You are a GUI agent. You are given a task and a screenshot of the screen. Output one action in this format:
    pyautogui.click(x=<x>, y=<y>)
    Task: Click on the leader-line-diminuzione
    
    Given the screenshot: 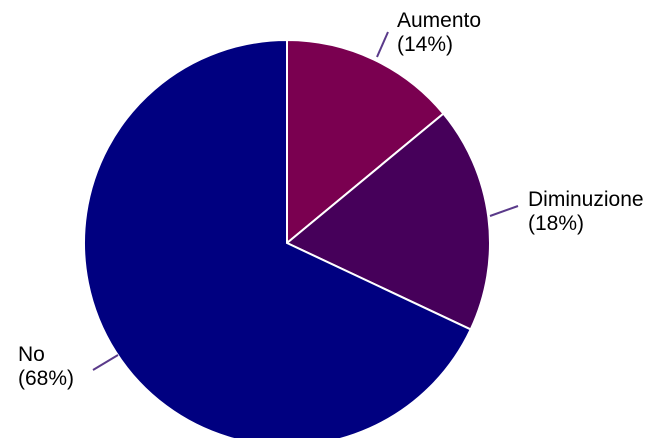 What is the action you would take?
    pyautogui.click(x=504, y=211)
    